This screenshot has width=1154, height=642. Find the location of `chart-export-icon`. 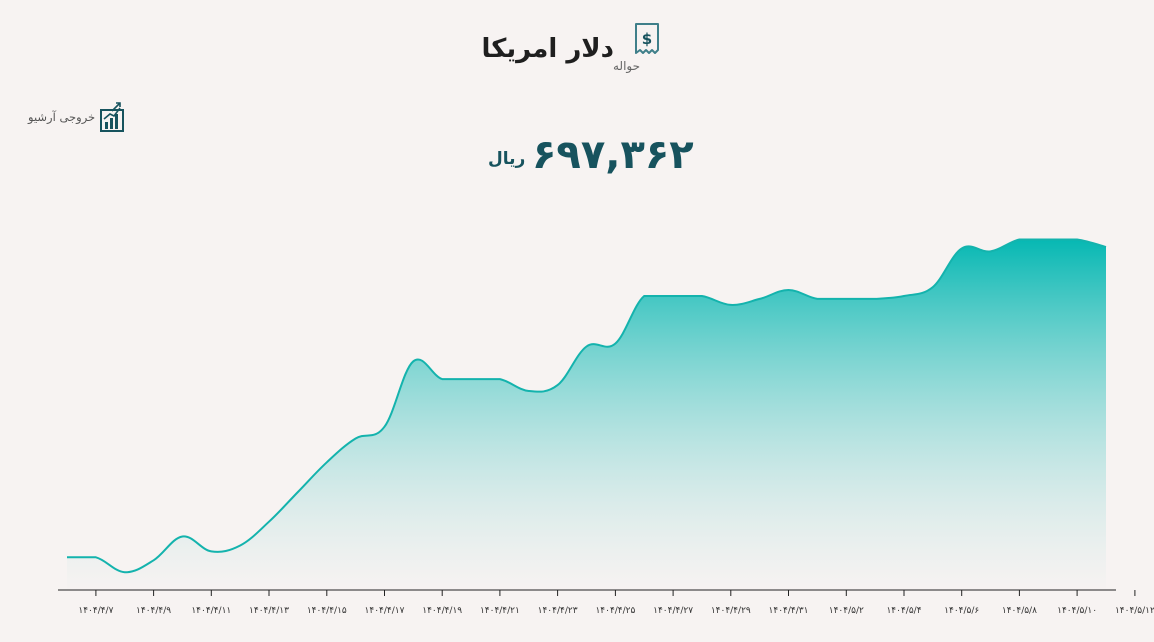

chart-export-icon is located at coordinates (112, 117).